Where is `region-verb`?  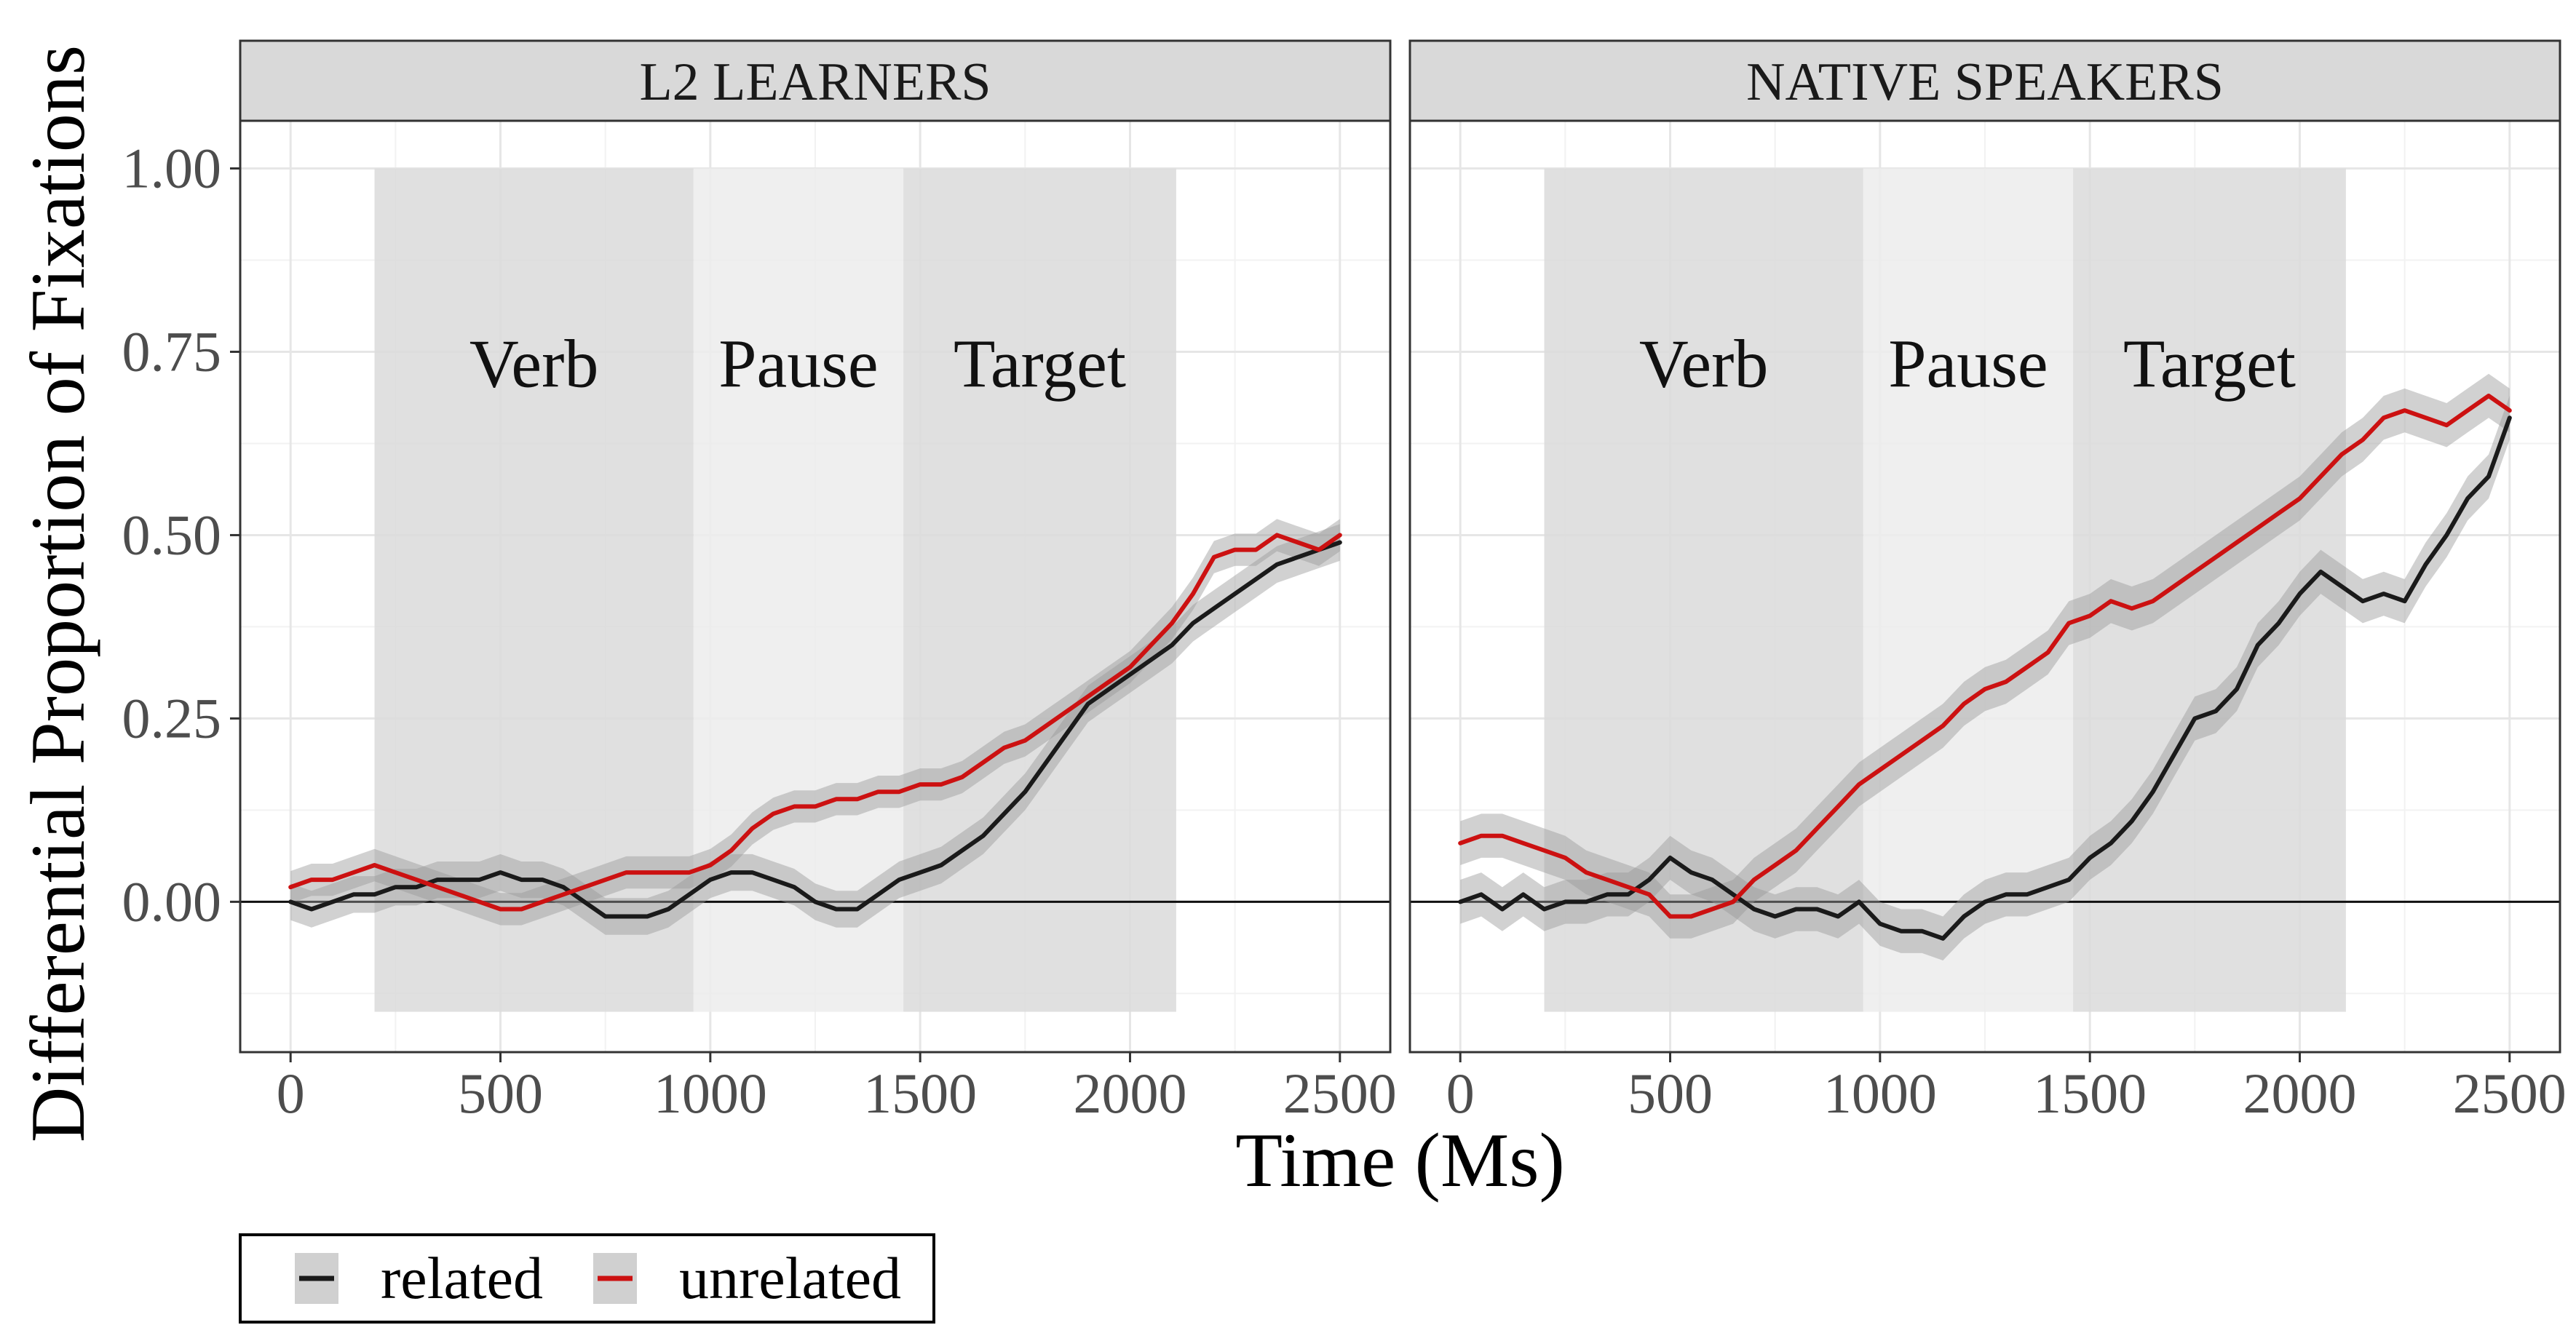 region-verb is located at coordinates (1703, 590).